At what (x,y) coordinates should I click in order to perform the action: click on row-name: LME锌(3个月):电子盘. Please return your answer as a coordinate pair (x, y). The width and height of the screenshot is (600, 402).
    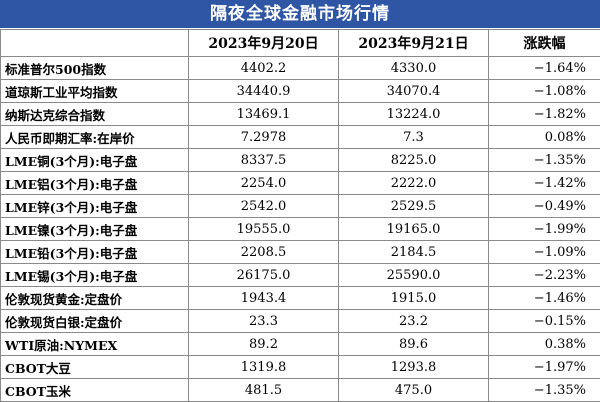
    Looking at the image, I should click on (95, 206).